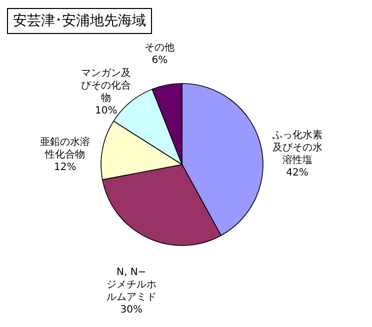 The width and height of the screenshot is (372, 327). I want to click on slice-label: ふっ化水素及びその水溶性塩, so click(296, 147).